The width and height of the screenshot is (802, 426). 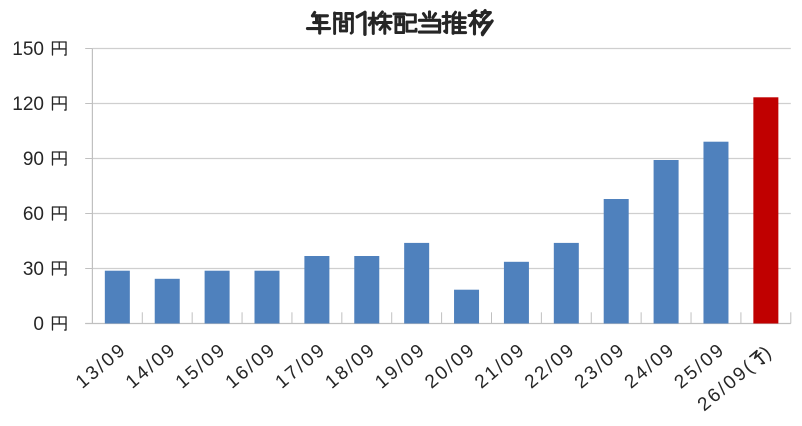 What do you see at coordinates (33, 159) in the screenshot?
I see `svg-text: 90` at bounding box center [33, 159].